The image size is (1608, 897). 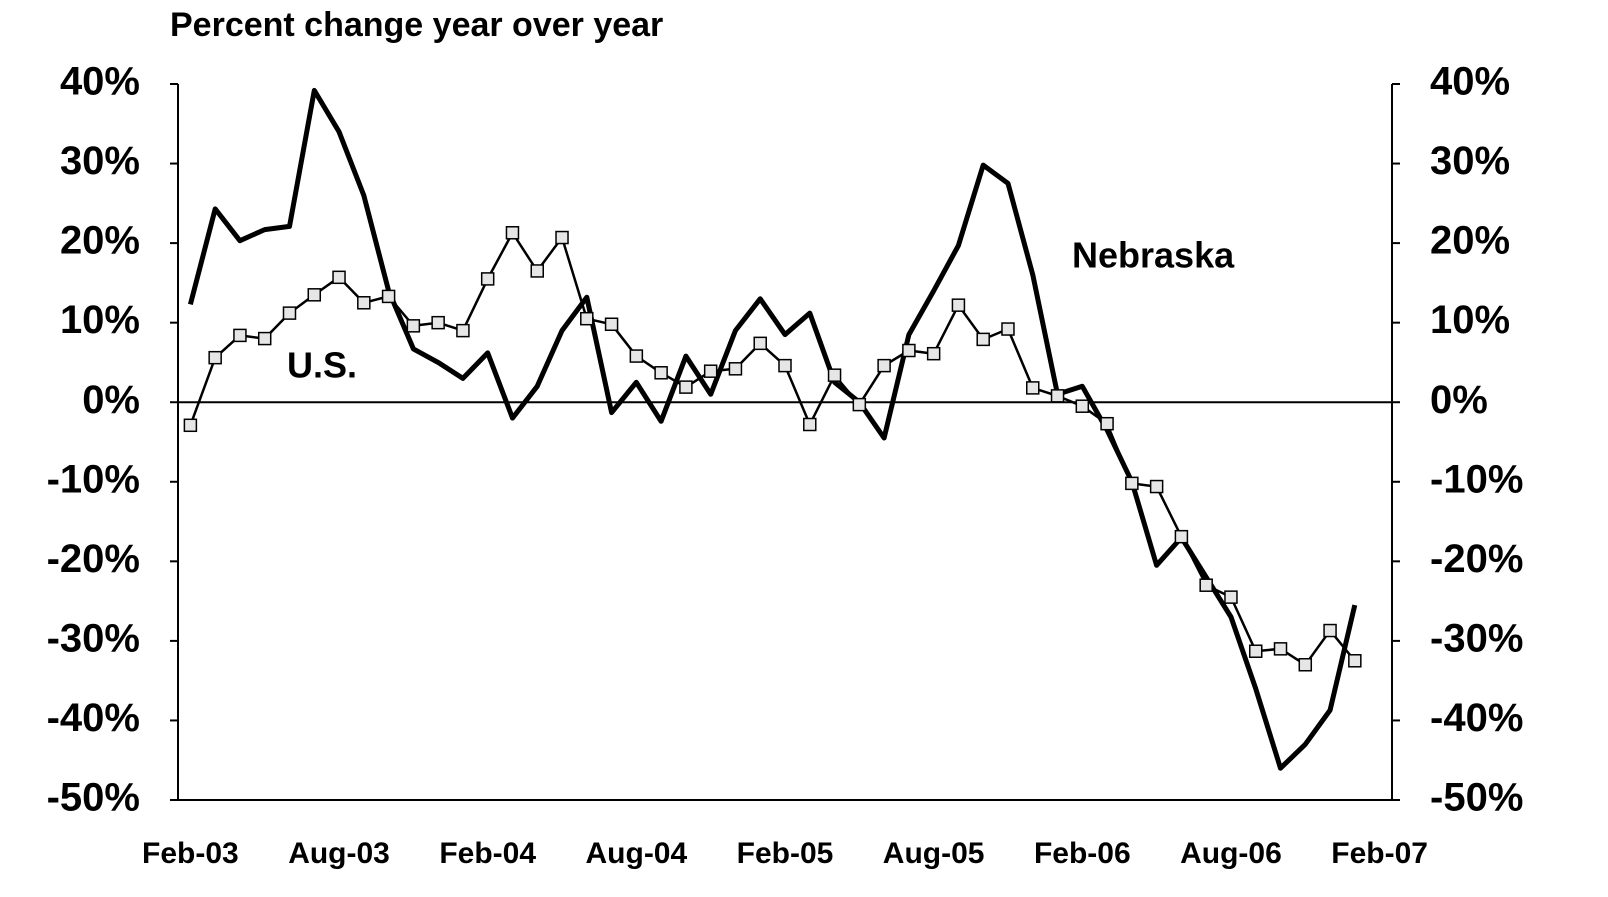 What do you see at coordinates (785, 853) in the screenshot?
I see `x-tick-label: Feb-05` at bounding box center [785, 853].